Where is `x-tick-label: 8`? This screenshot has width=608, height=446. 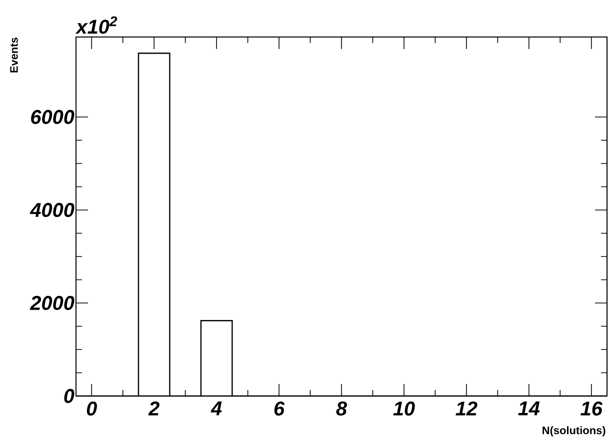
x-tick-label: 8 is located at coordinates (342, 409).